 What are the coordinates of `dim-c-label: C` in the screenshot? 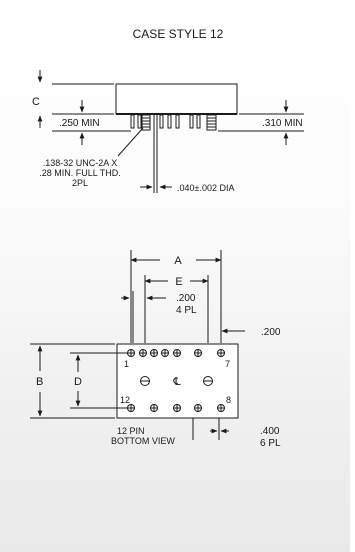 It's located at (36, 102).